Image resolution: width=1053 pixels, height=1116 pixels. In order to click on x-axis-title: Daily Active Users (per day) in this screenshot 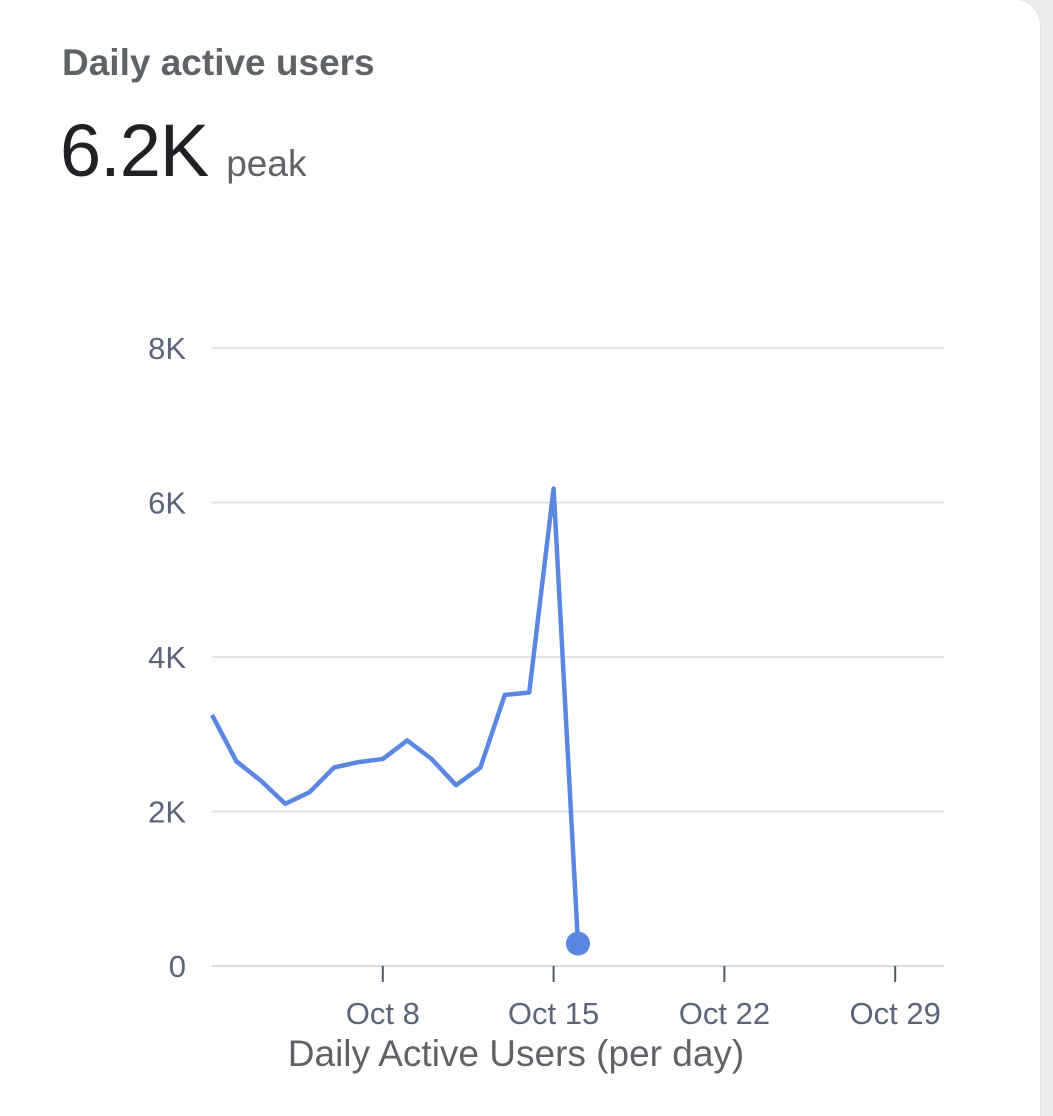, I will do `click(516, 1053)`.